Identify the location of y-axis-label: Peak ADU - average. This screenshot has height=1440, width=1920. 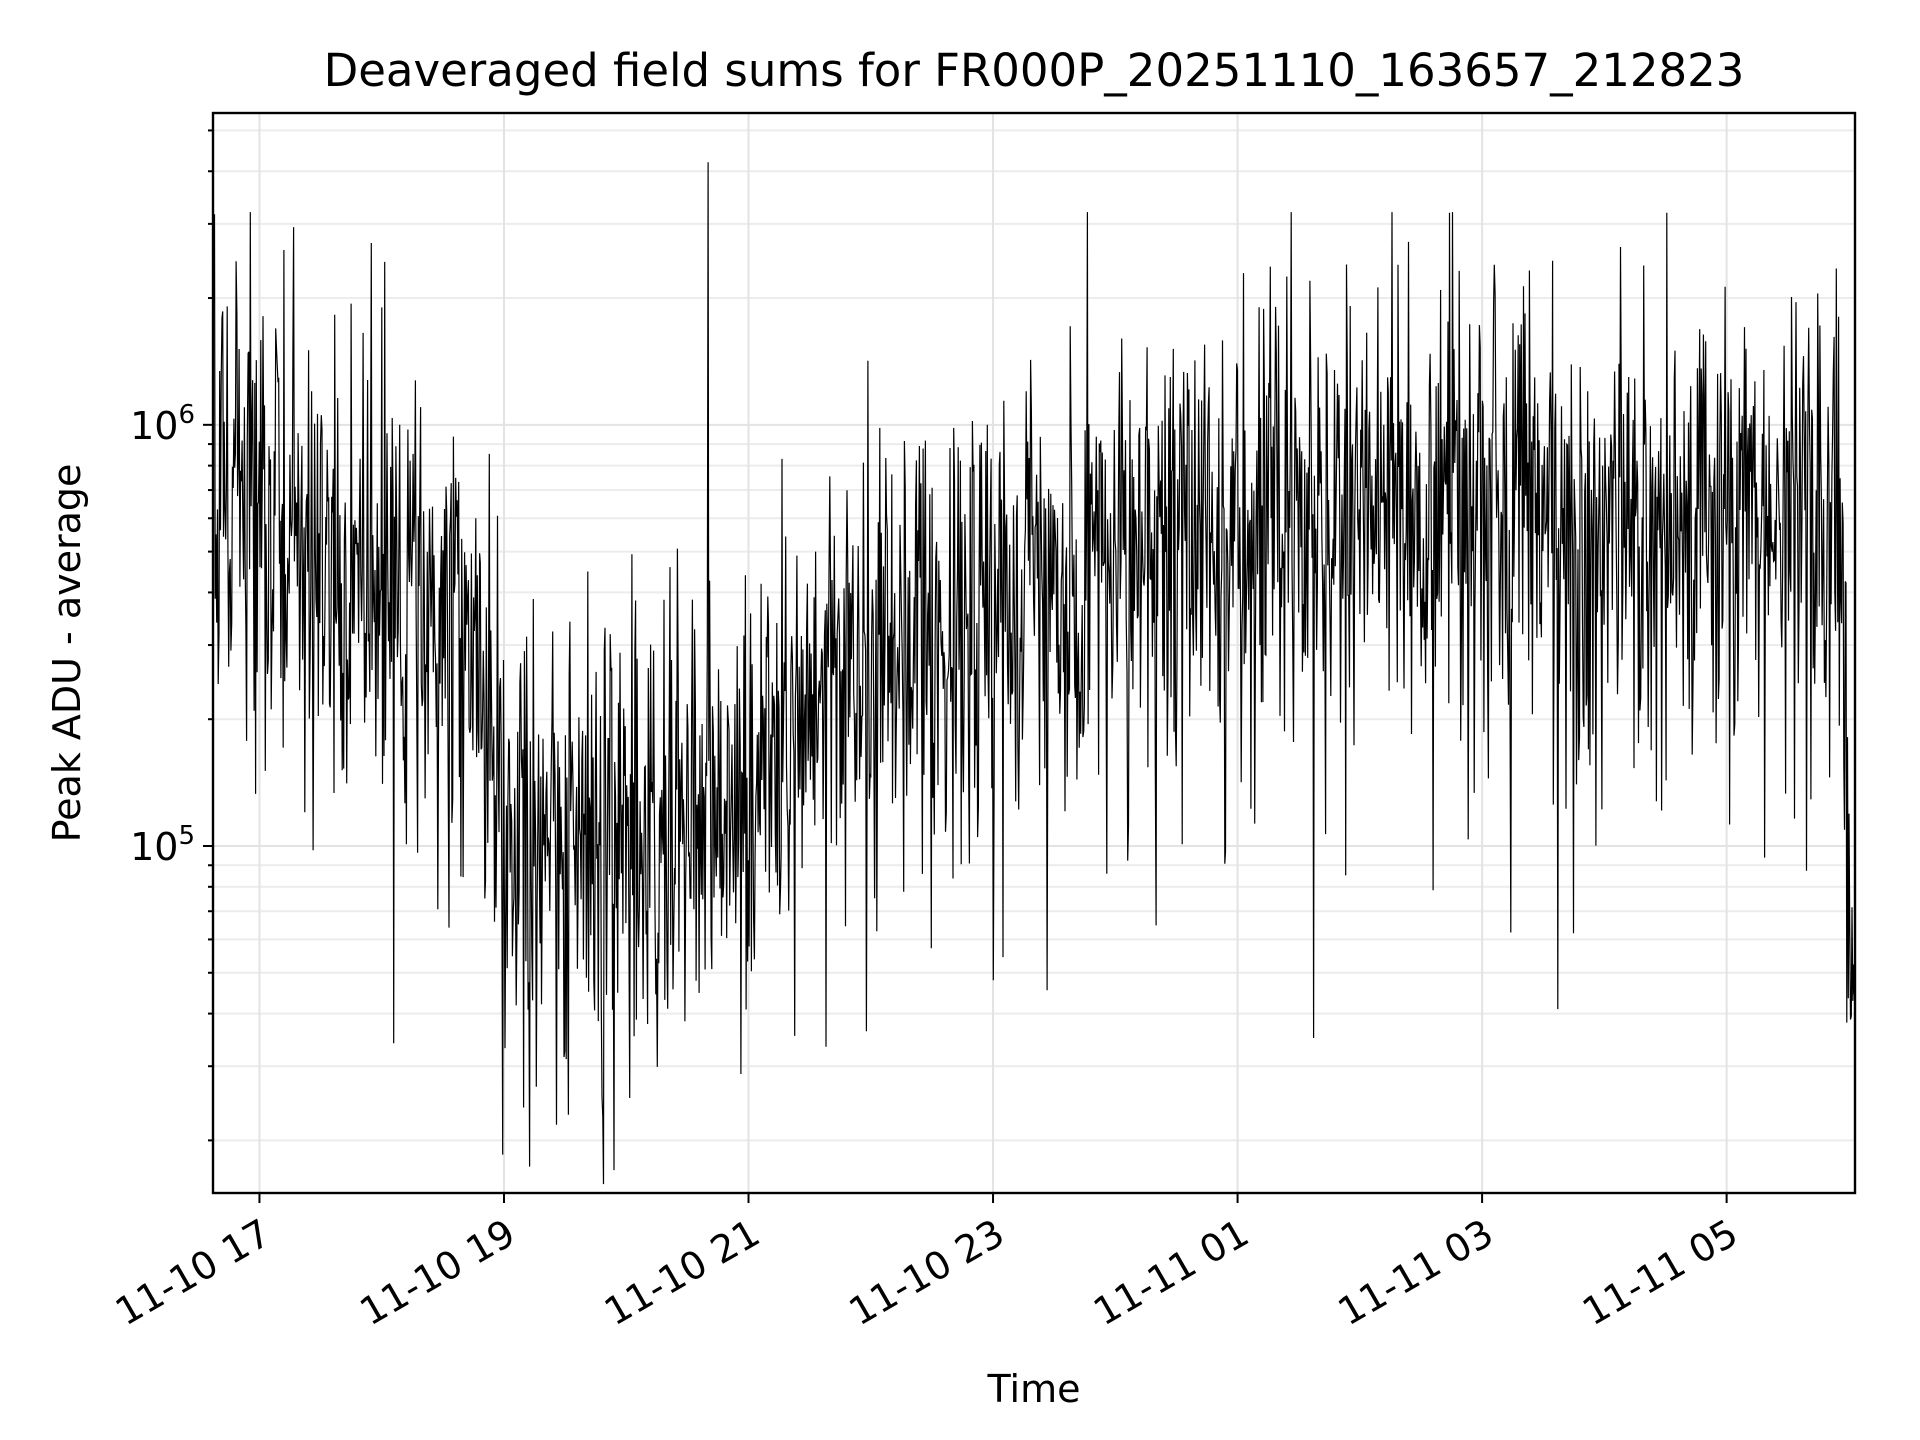
(67, 653).